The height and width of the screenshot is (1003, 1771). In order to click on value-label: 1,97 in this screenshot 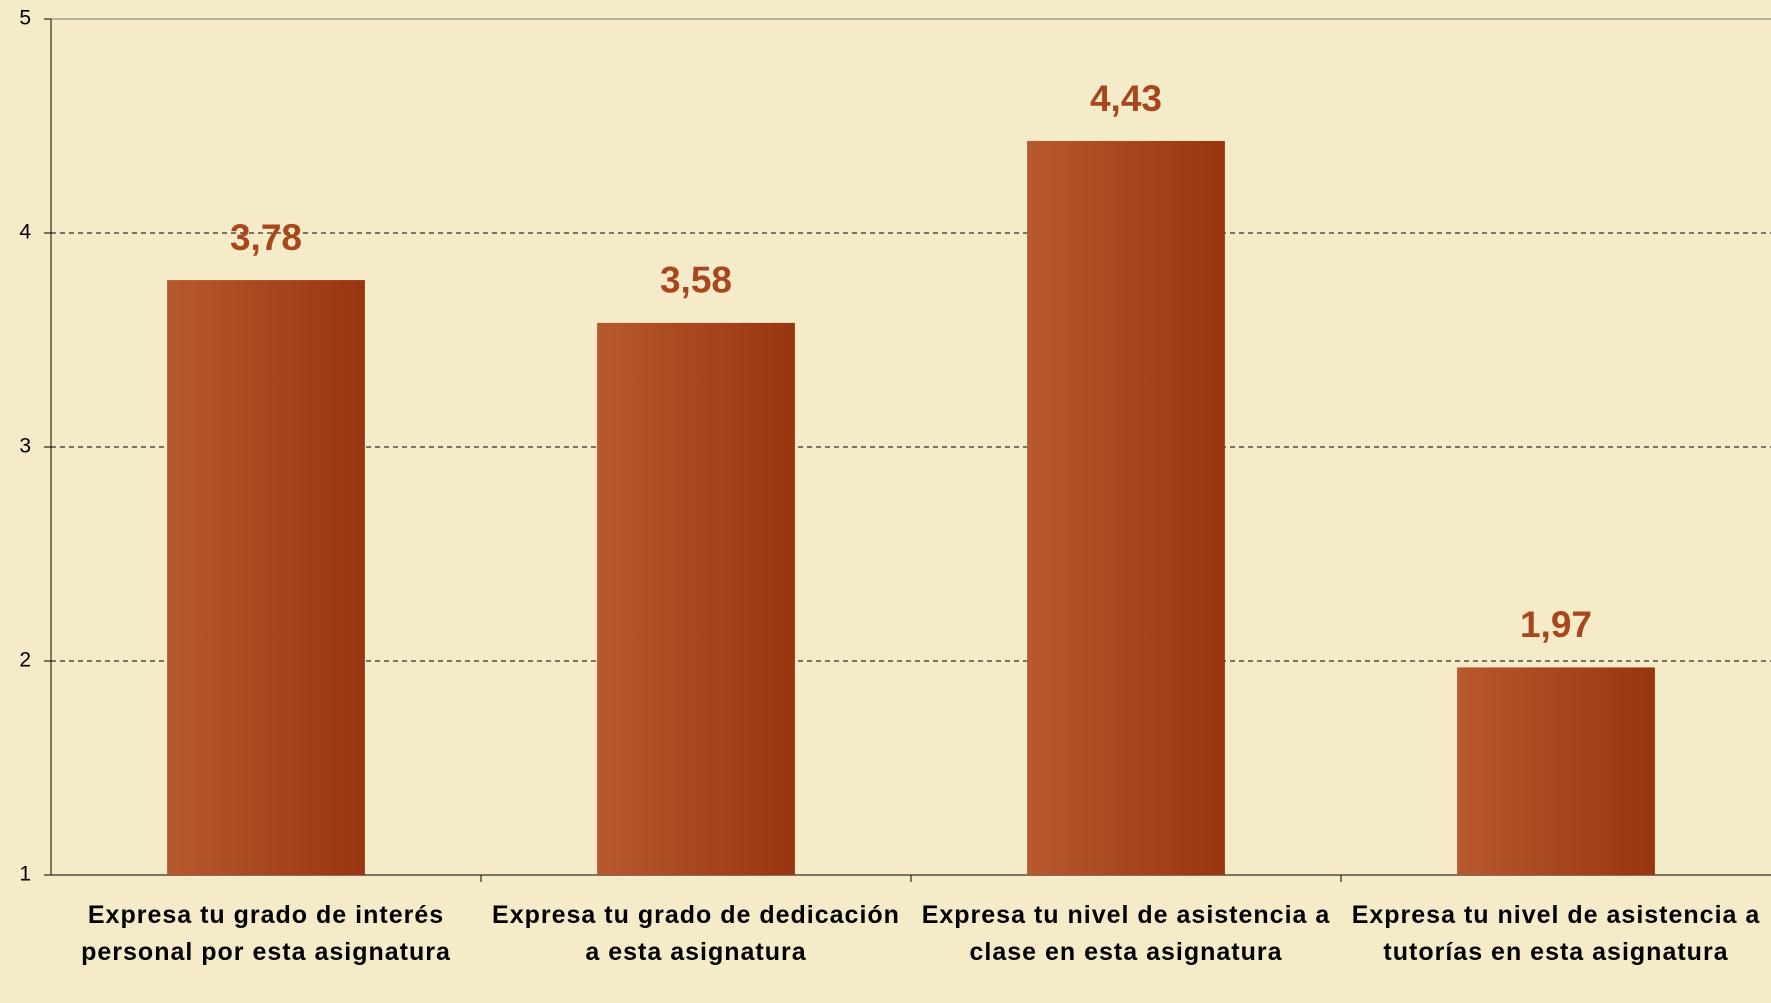, I will do `click(1556, 624)`.